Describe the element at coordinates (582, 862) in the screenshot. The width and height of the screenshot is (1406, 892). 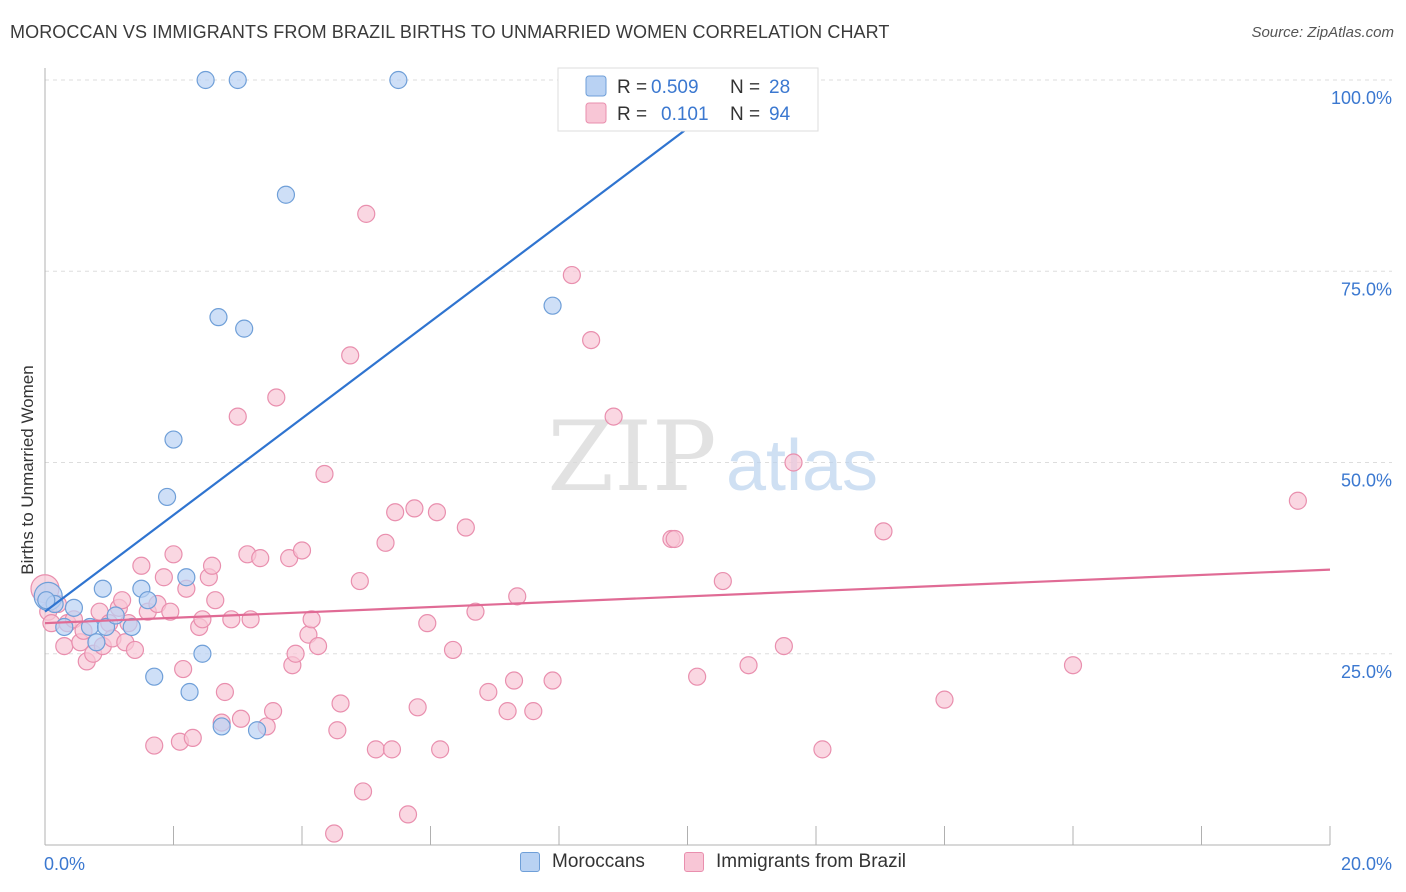
I see `legend-item-moroccans: Moroccans` at that location.